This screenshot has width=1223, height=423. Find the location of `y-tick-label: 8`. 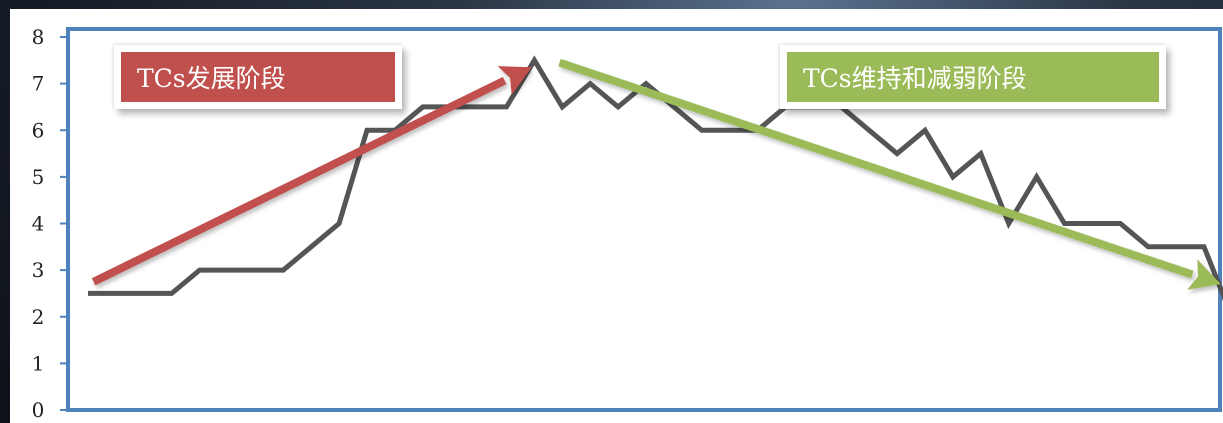

y-tick-label: 8 is located at coordinates (38, 37).